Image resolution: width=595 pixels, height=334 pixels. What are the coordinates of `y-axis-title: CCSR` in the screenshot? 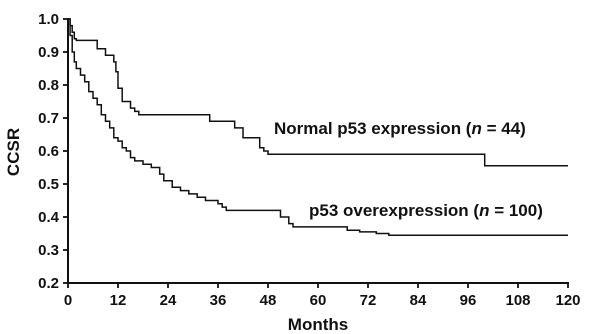 It's located at (13, 152).